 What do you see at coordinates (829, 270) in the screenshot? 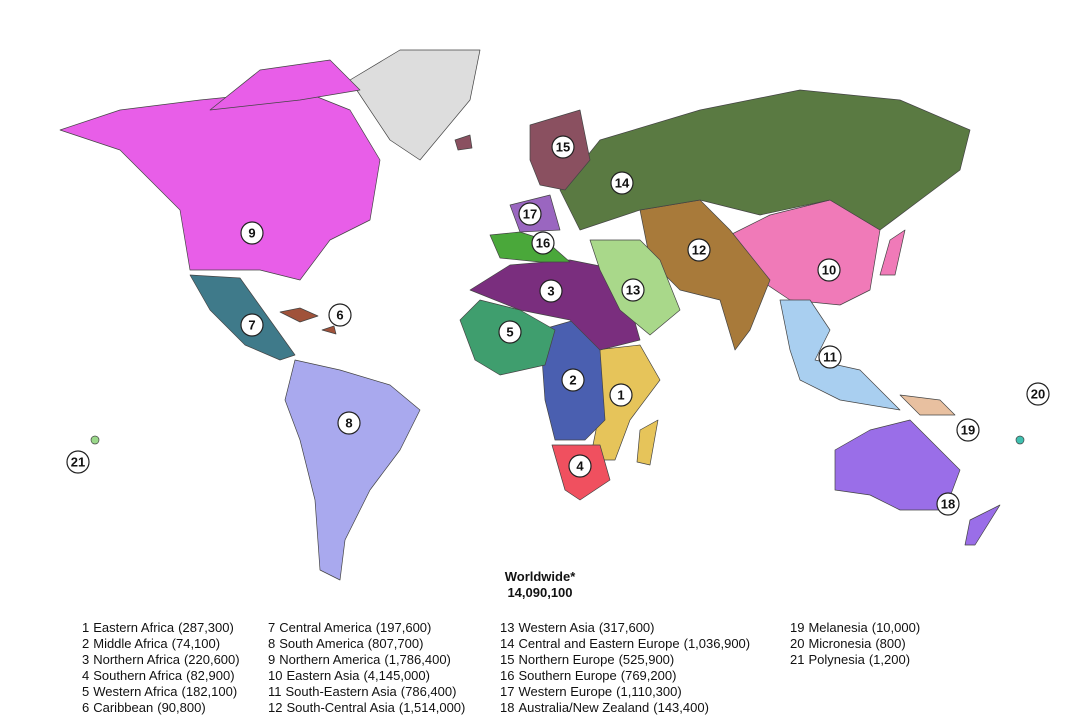
I see `marker-label: 10` at bounding box center [829, 270].